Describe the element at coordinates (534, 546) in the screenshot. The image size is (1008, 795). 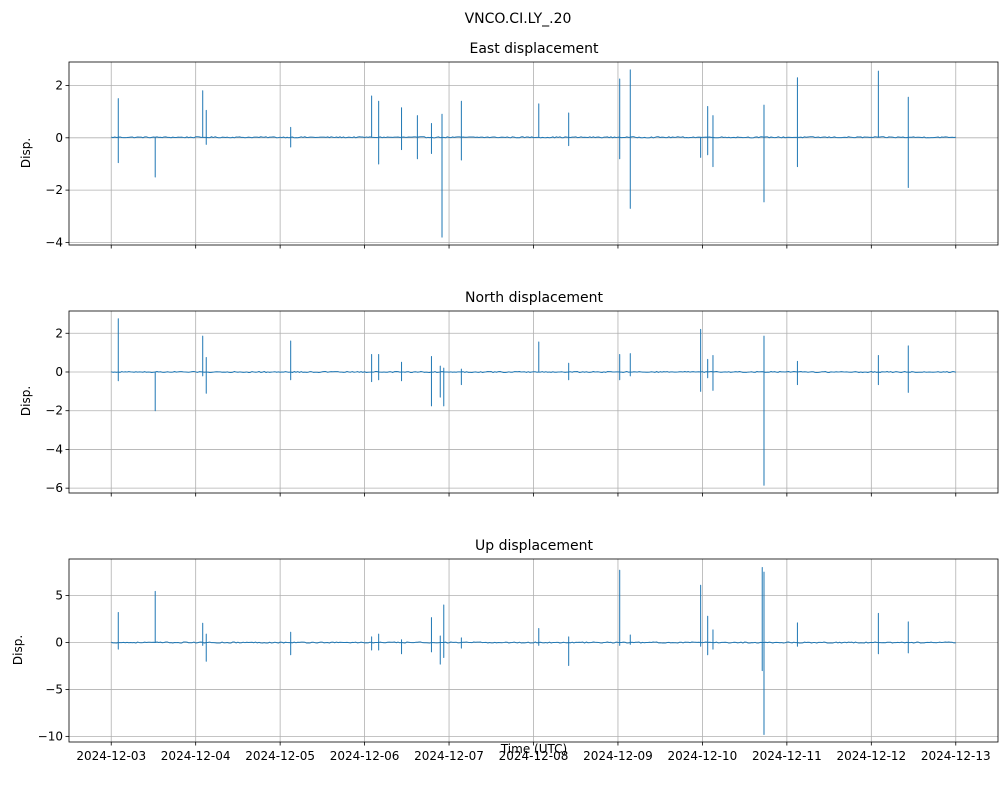
I see `panel-title: Up displacement` at that location.